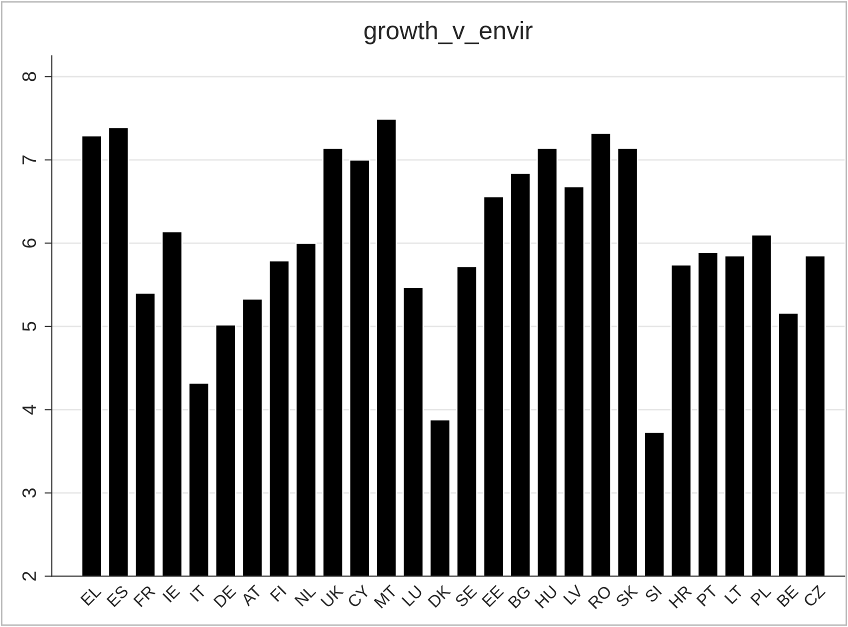 The width and height of the screenshot is (848, 627). Describe the element at coordinates (29, 327) in the screenshot. I see `y-tick-label: 5` at that location.